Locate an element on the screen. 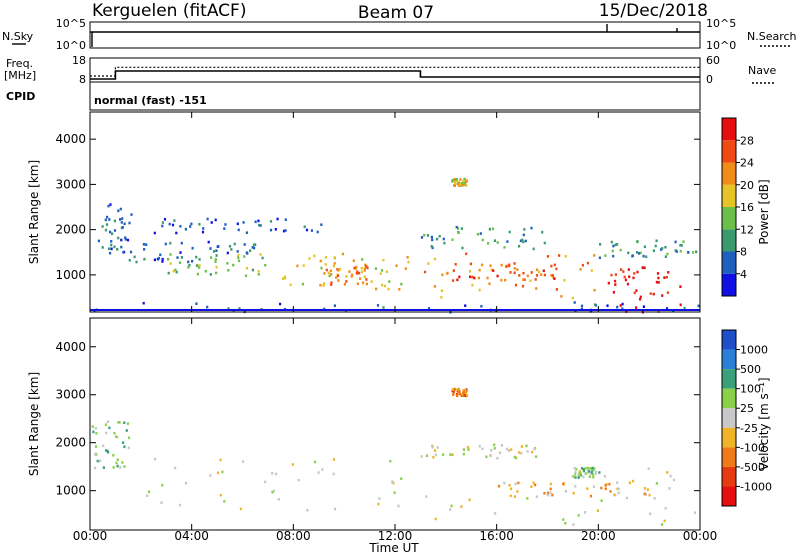 The image size is (800, 554). cbar-0-tick-2: 12 is located at coordinates (747, 229).